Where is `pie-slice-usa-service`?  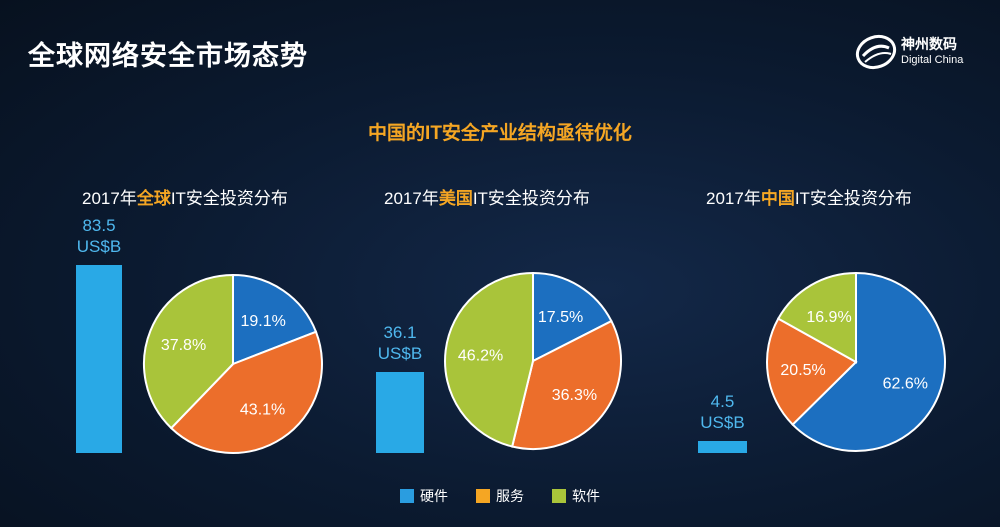
pie-slice-usa-service is located at coordinates (566, 384).